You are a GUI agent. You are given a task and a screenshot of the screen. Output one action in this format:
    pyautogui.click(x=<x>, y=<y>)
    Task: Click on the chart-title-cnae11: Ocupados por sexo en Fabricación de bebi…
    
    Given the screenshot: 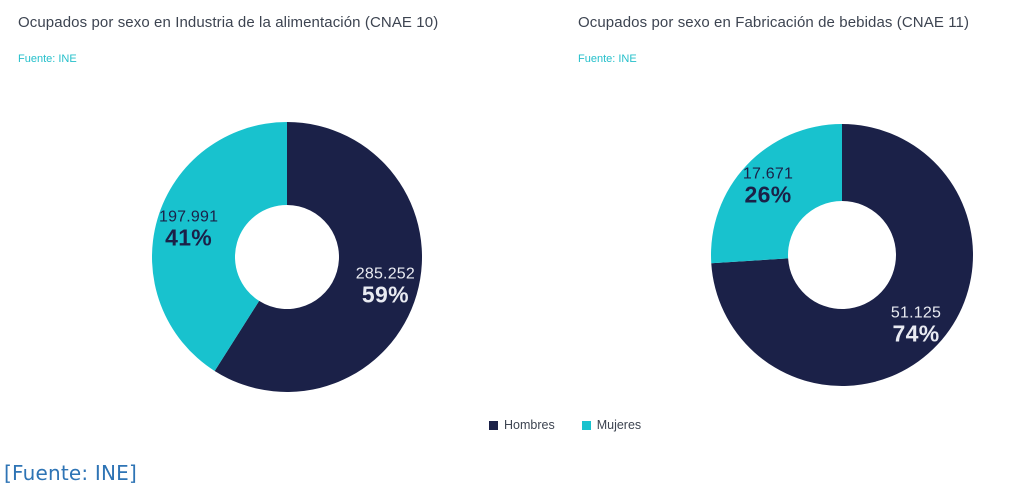 What is the action you would take?
    pyautogui.click(x=774, y=22)
    